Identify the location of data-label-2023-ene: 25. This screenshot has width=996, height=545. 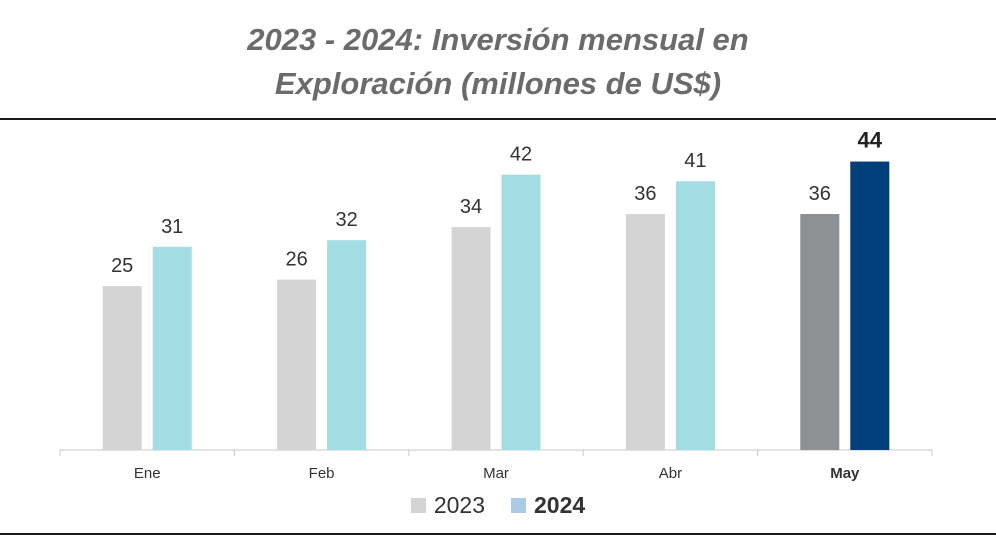
(122, 266).